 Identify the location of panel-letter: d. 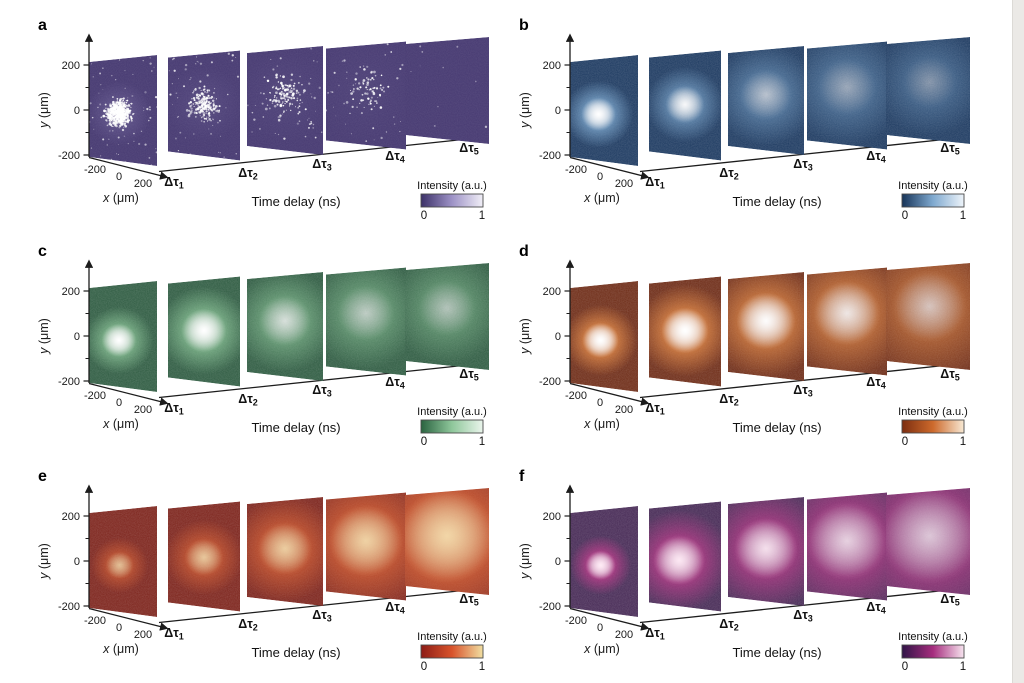
(524, 251).